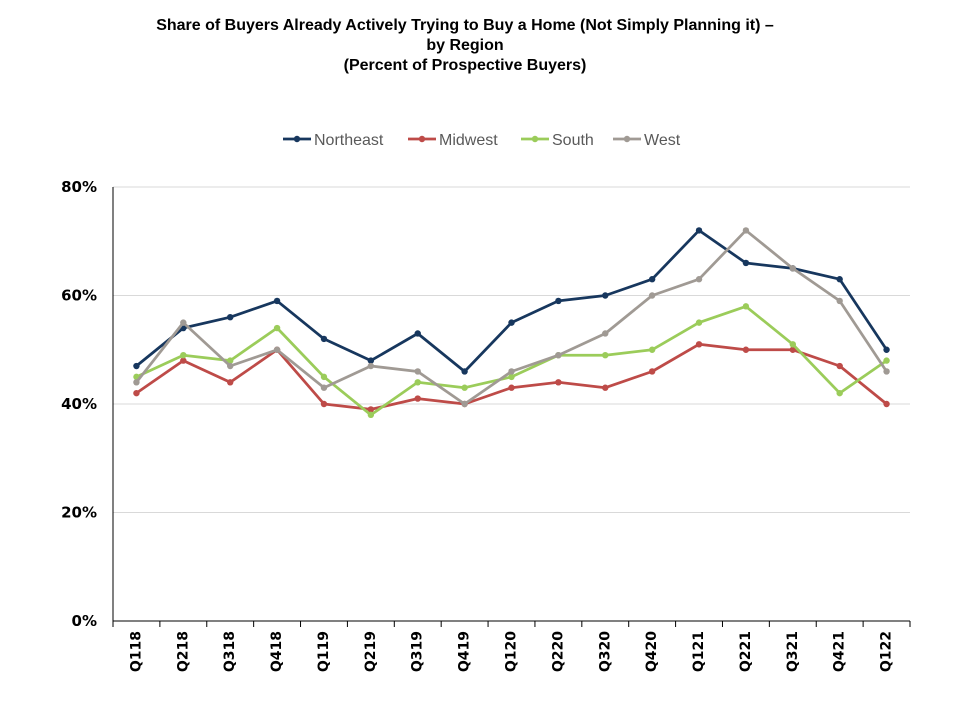  Describe the element at coordinates (558, 651) in the screenshot. I see `x-tick-label: Q220` at that location.